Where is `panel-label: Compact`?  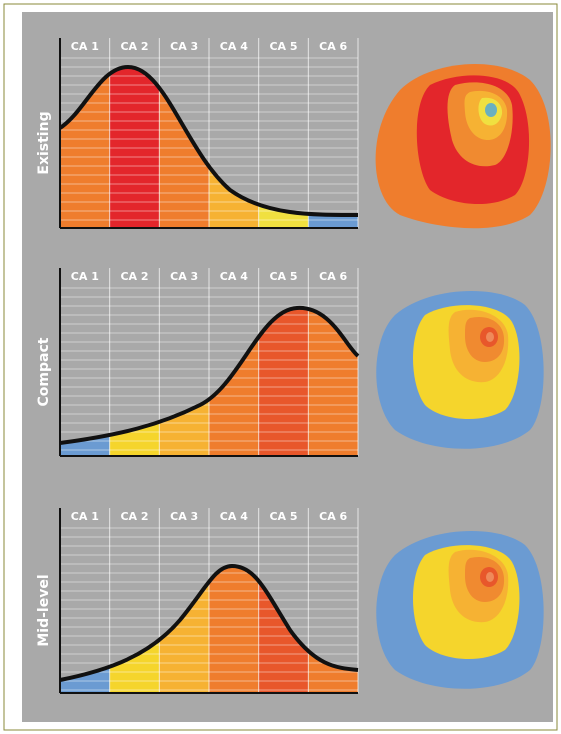 panel-label: Compact is located at coordinates (44, 371).